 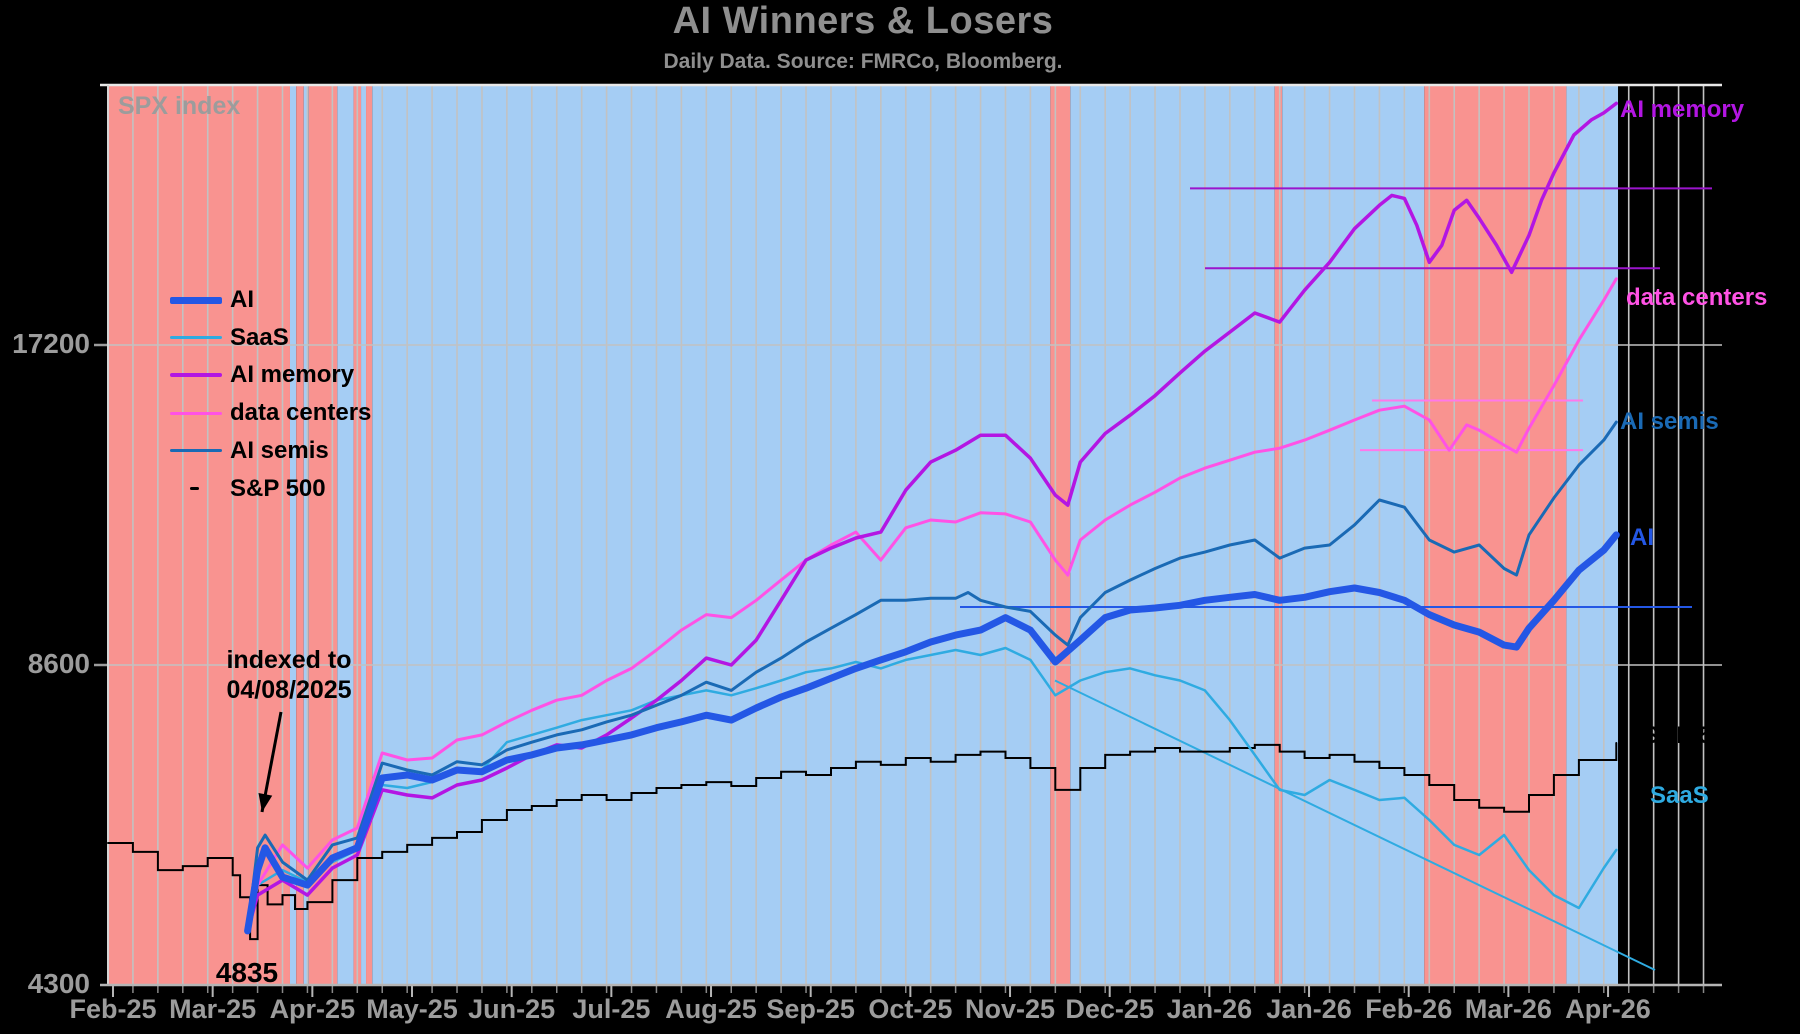 I want to click on axis-unit-watermark: SPX index, so click(x=179, y=106).